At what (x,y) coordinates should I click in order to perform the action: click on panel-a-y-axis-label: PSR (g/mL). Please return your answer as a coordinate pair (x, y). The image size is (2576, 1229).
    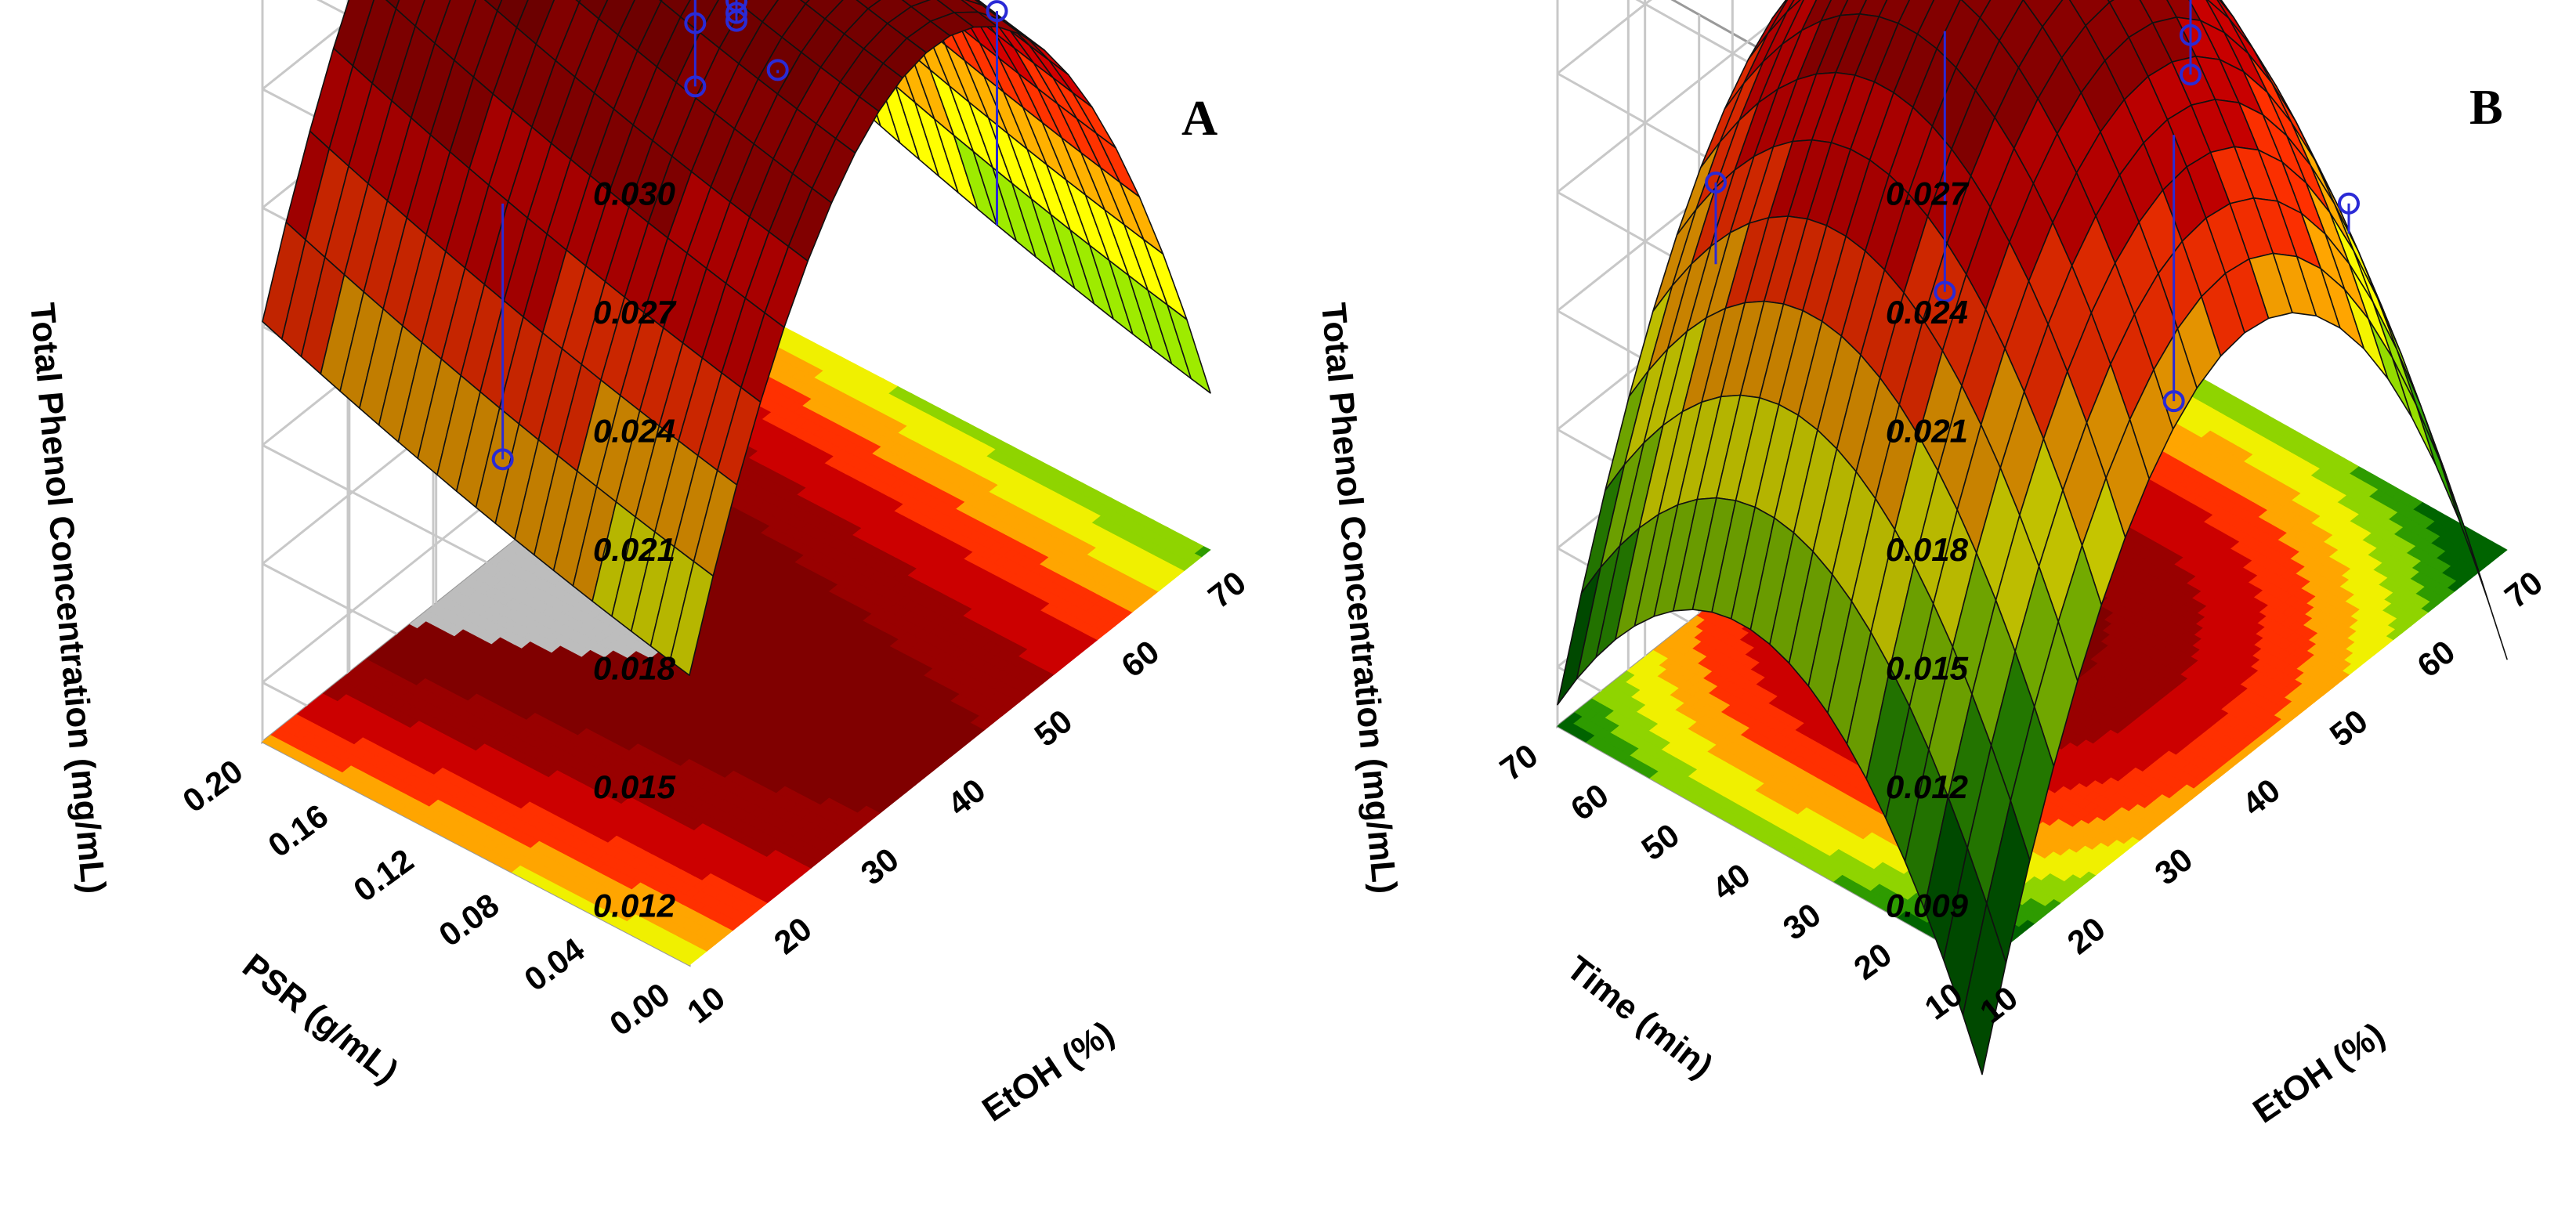
    Looking at the image, I should click on (320, 1018).